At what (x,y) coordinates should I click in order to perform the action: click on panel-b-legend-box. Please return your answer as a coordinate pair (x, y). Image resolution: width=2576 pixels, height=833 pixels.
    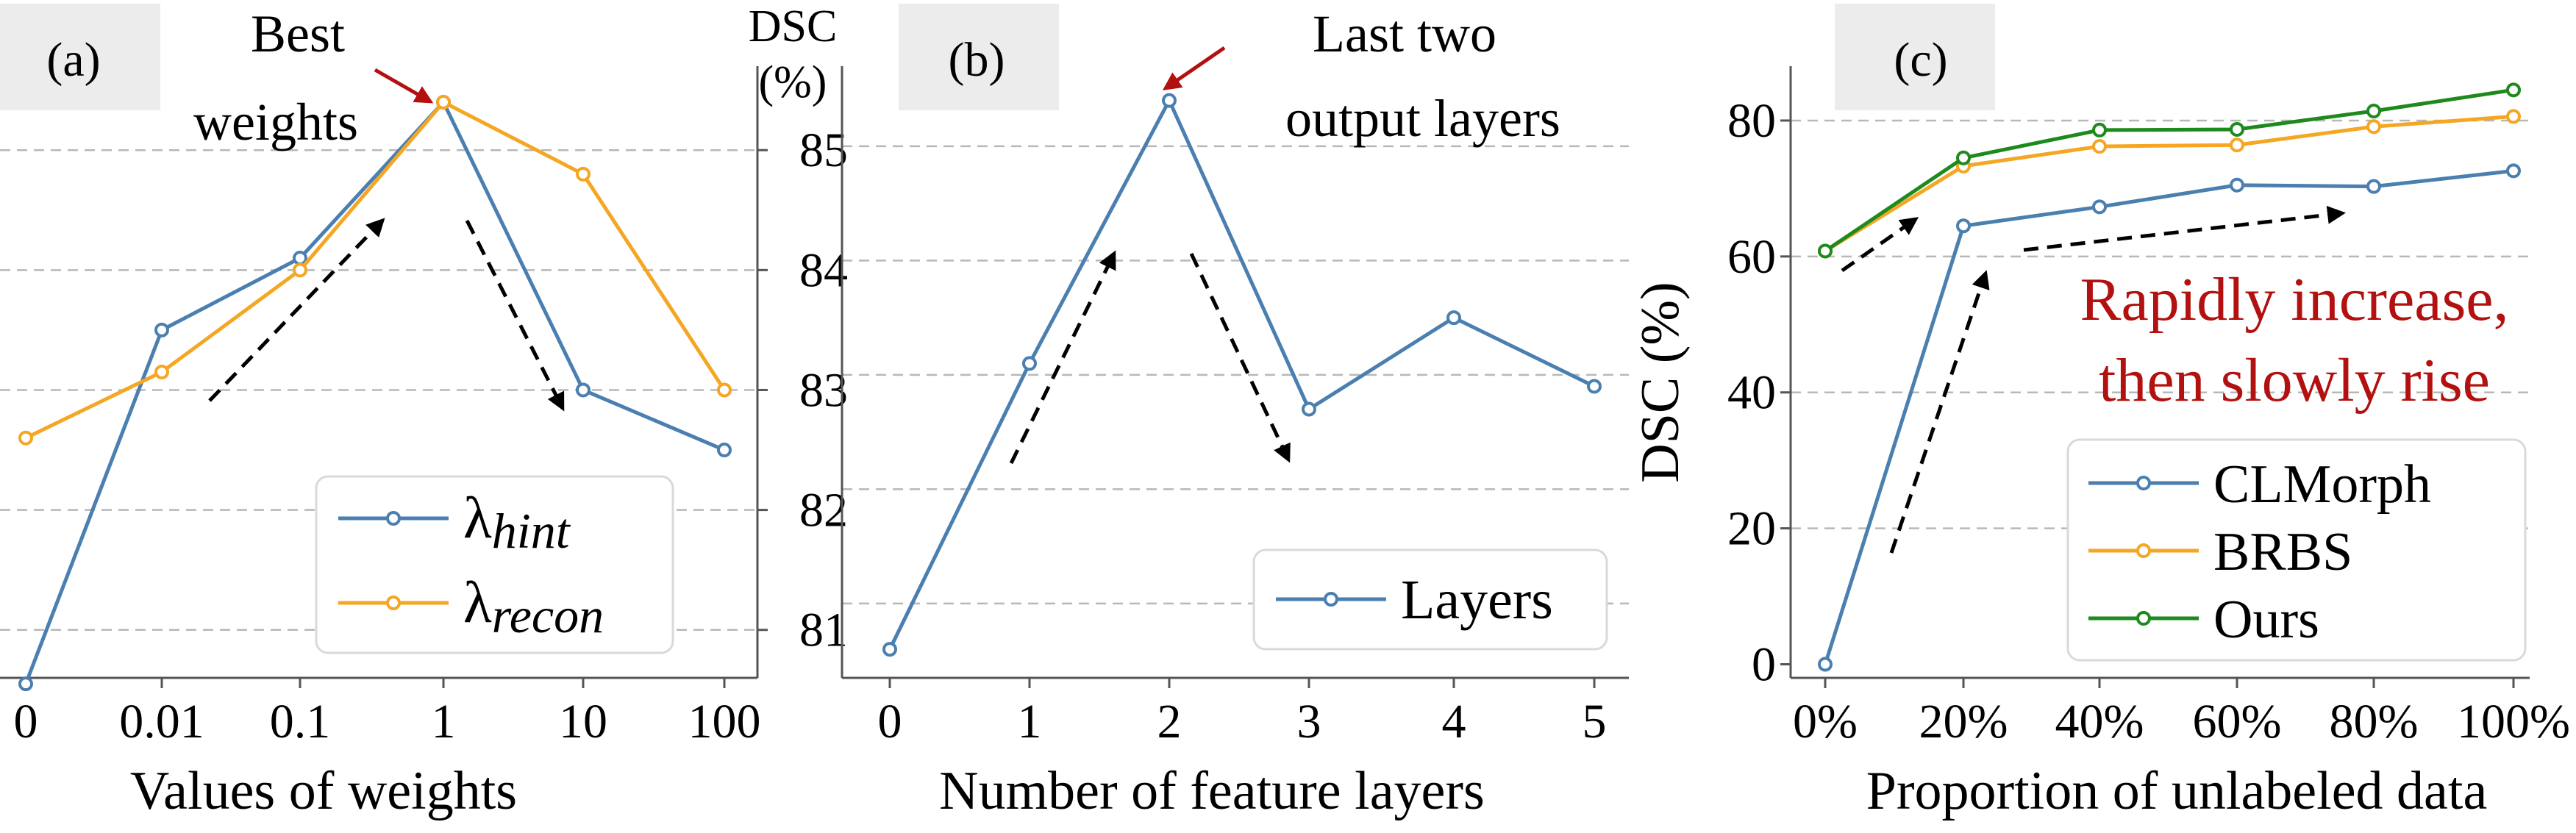
    Looking at the image, I should click on (1430, 600).